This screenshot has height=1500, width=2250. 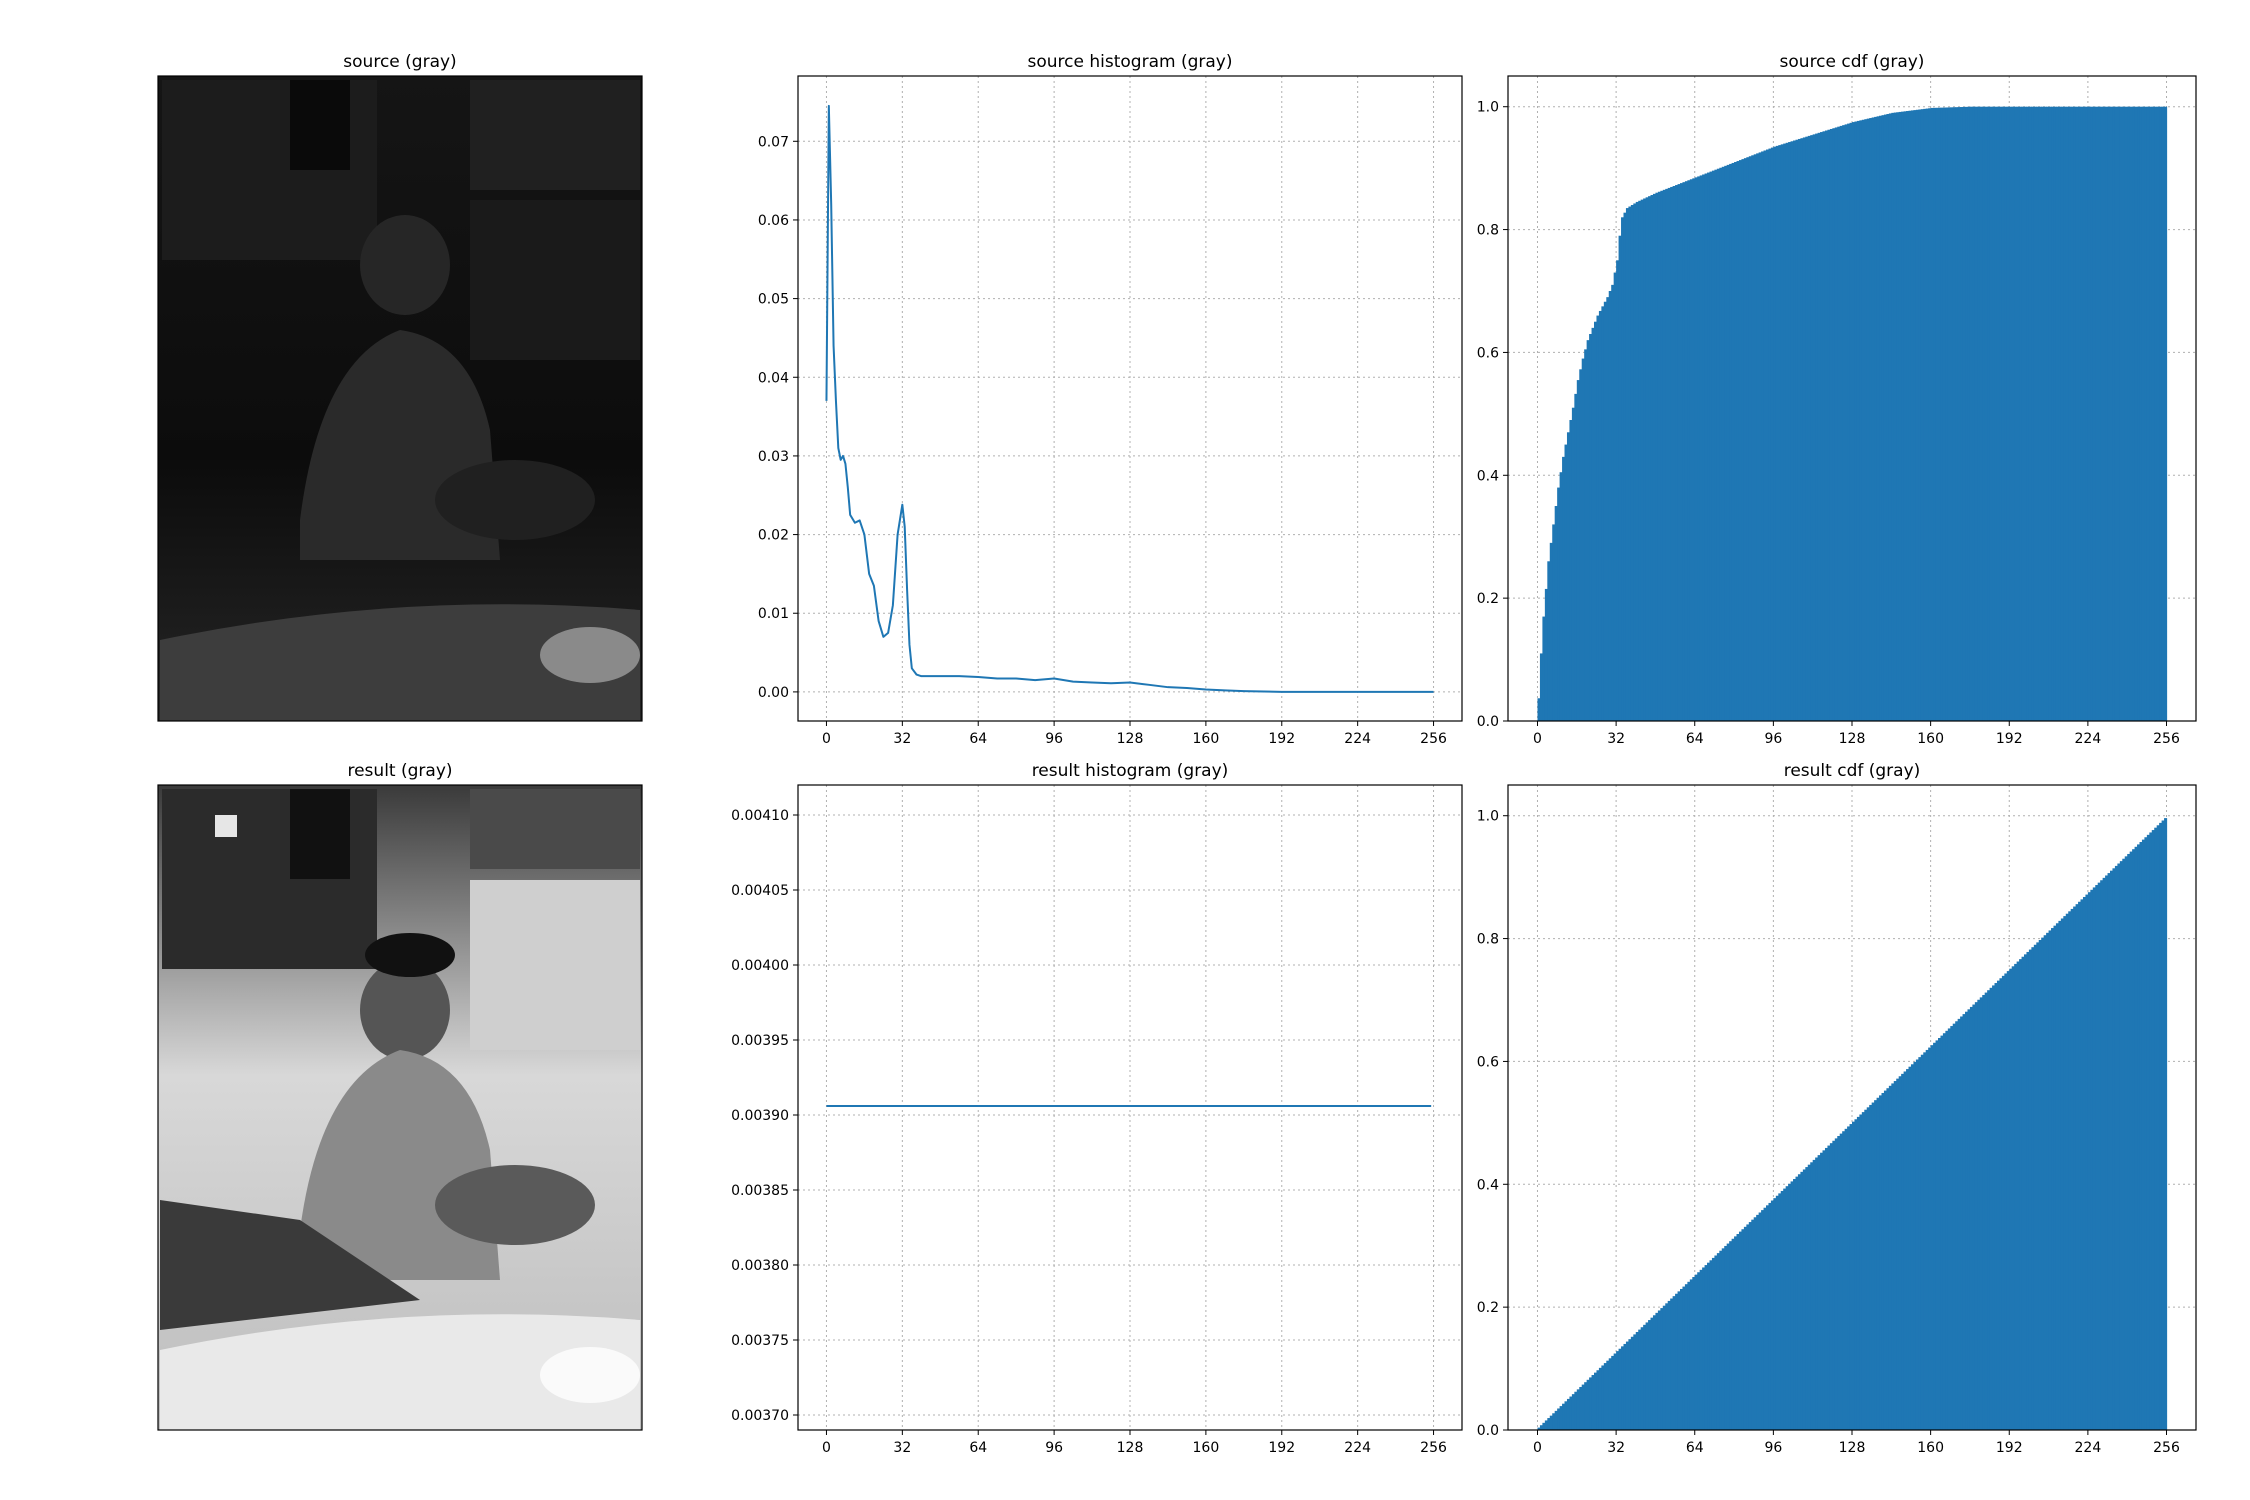 What do you see at coordinates (2009, 739) in the screenshot?
I see `x-tick-label: 192` at bounding box center [2009, 739].